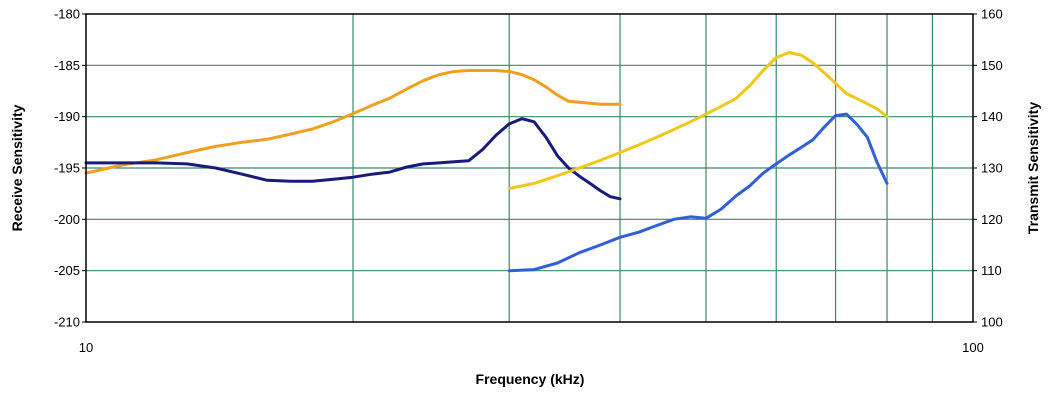 The width and height of the screenshot is (1049, 398). What do you see at coordinates (992, 168) in the screenshot?
I see `y-right-tick-label: 130` at bounding box center [992, 168].